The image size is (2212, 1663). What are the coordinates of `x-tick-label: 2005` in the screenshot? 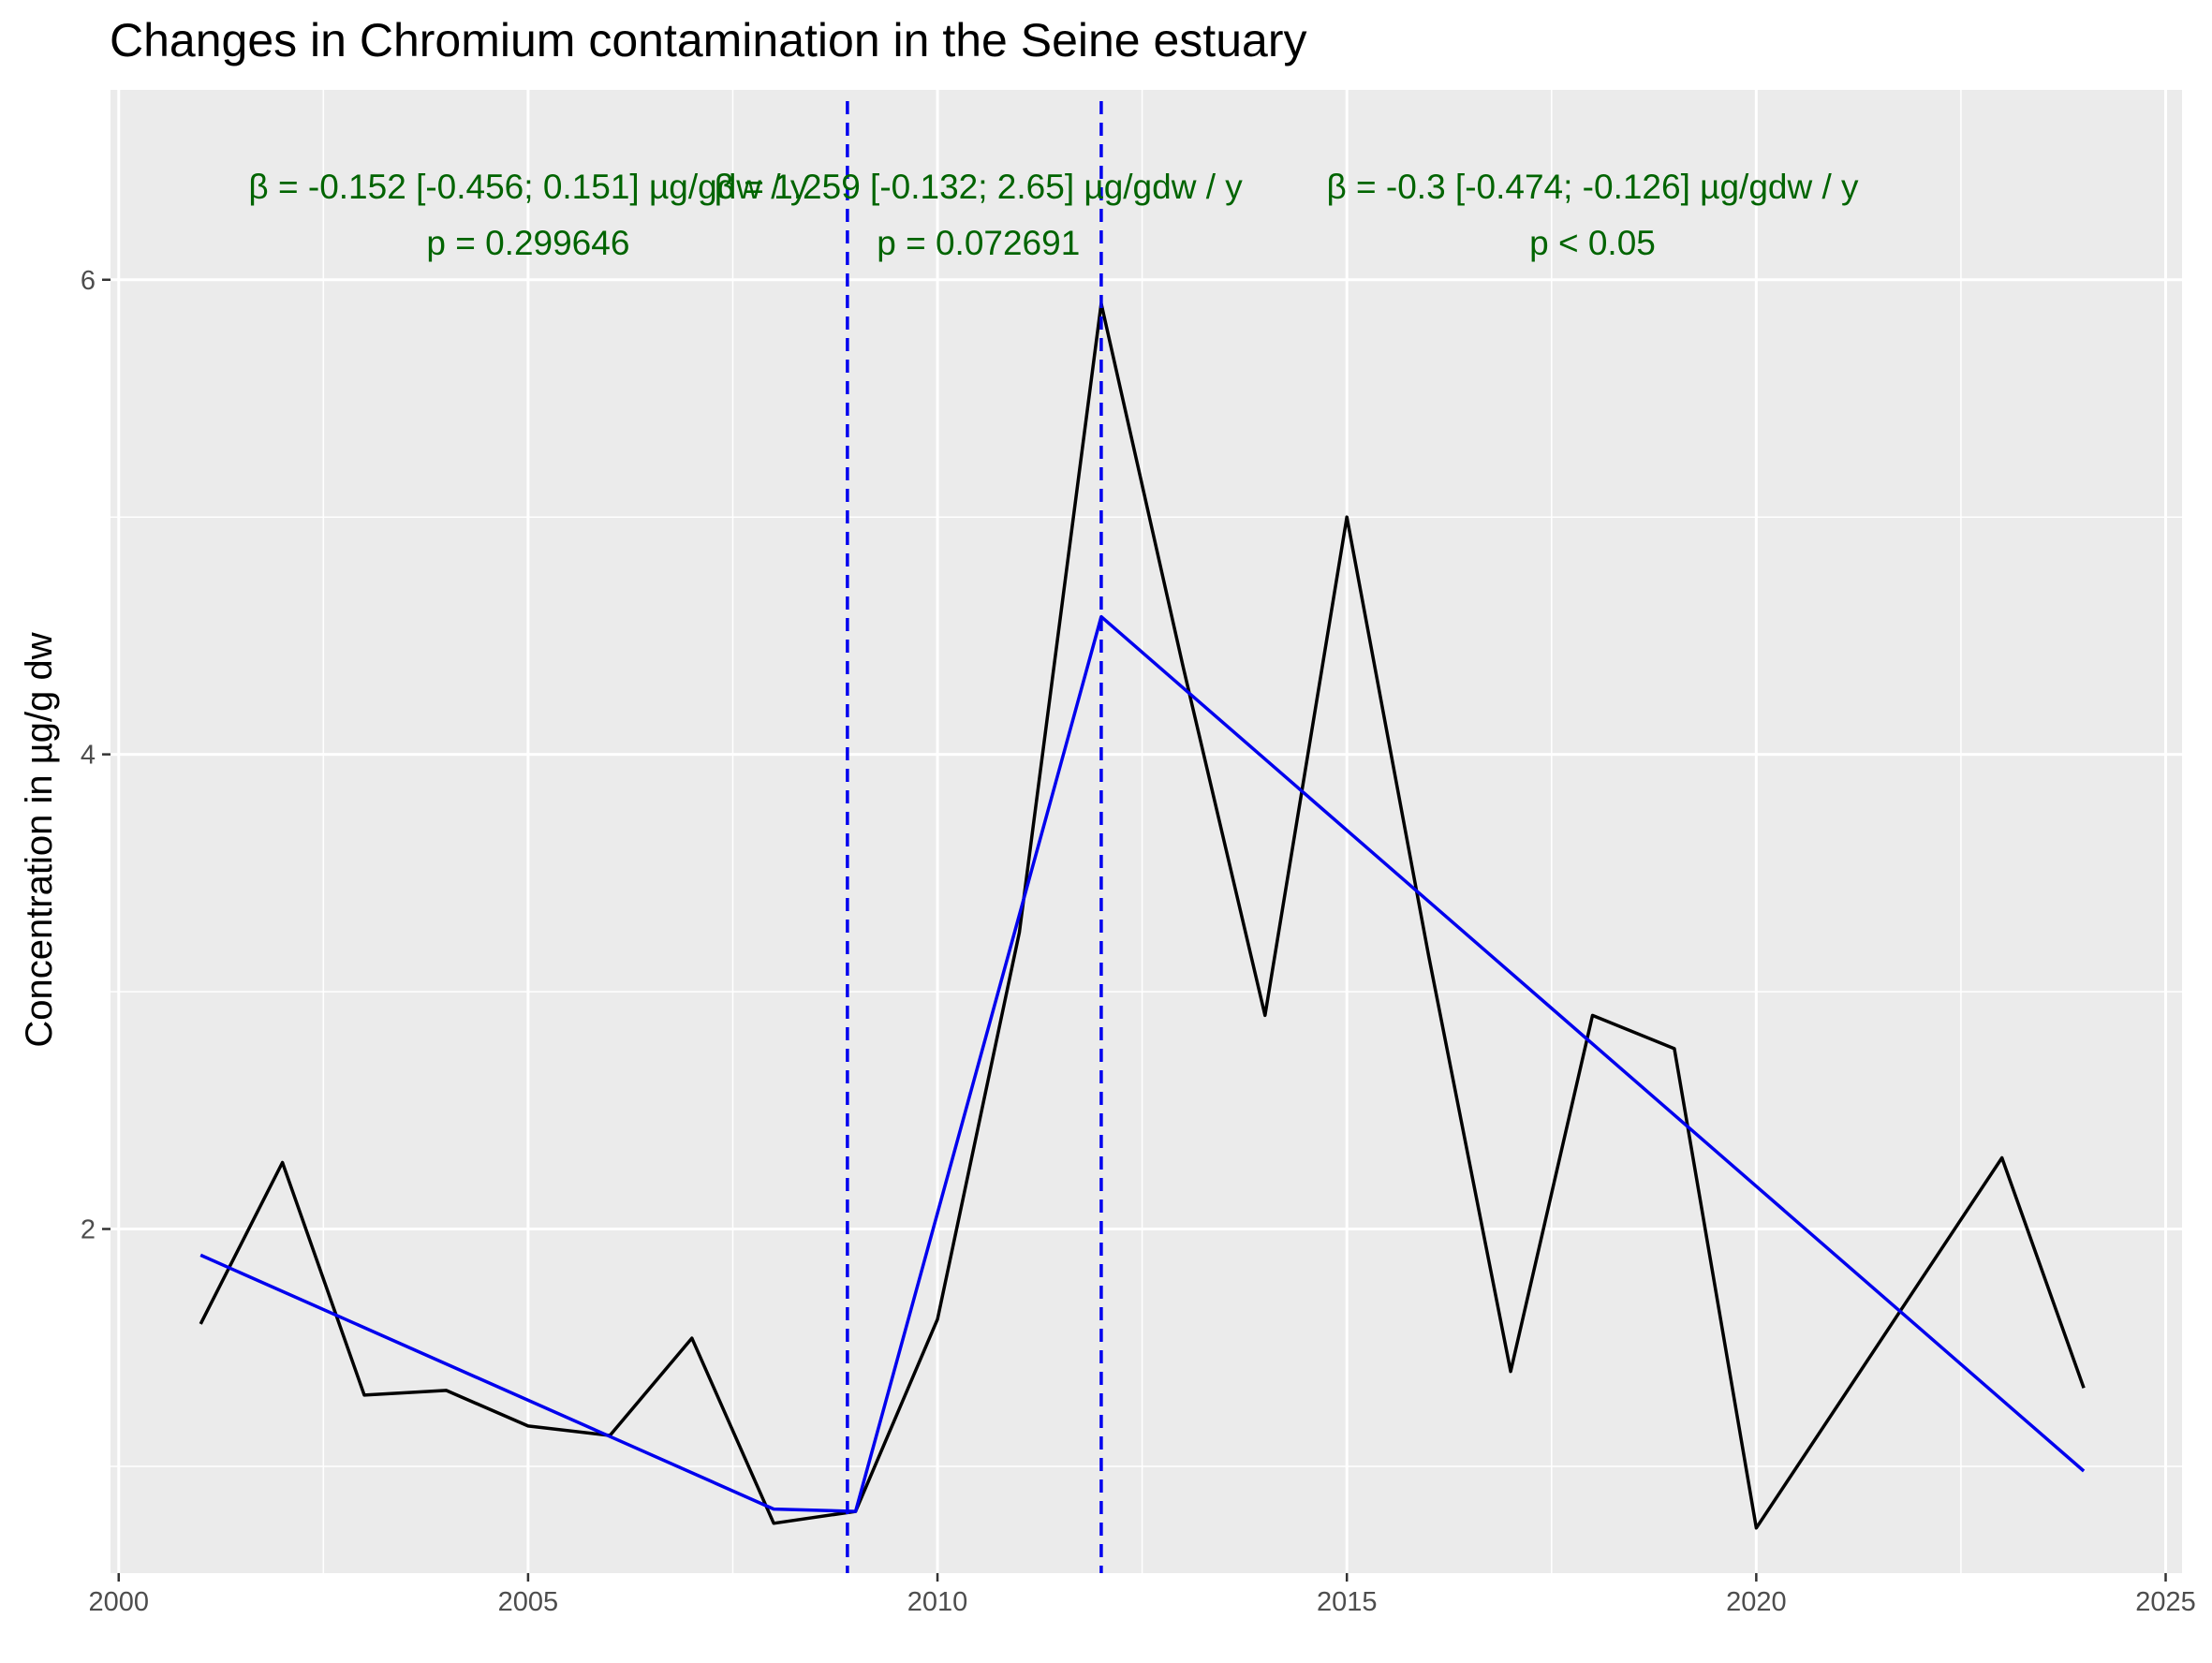 It's located at (528, 1602).